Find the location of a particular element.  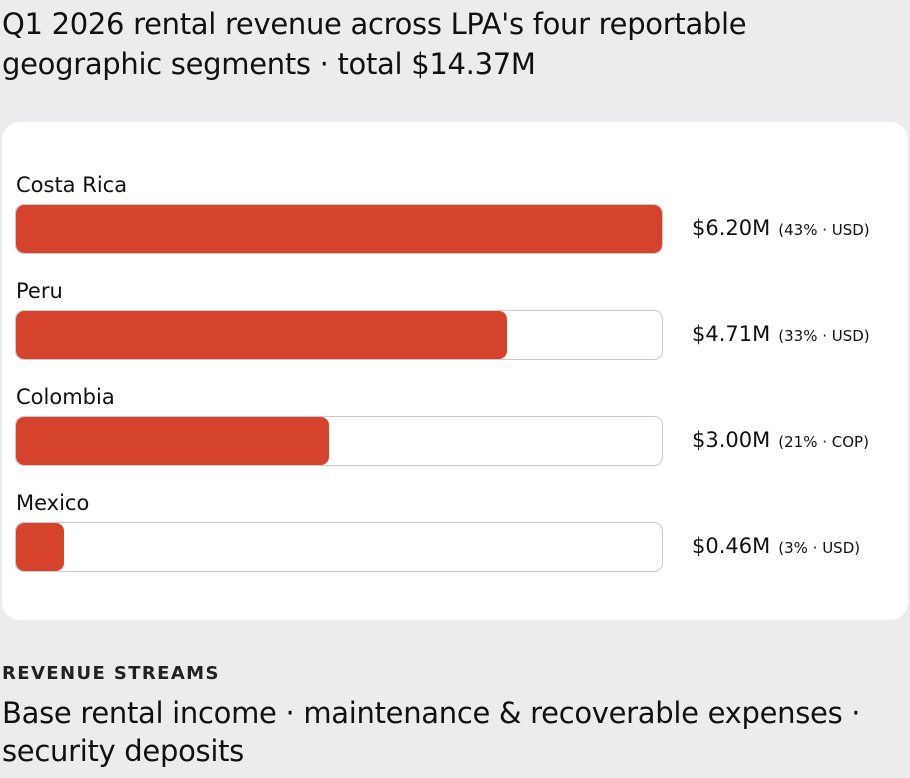

bar-track-mexico is located at coordinates (339, 547).